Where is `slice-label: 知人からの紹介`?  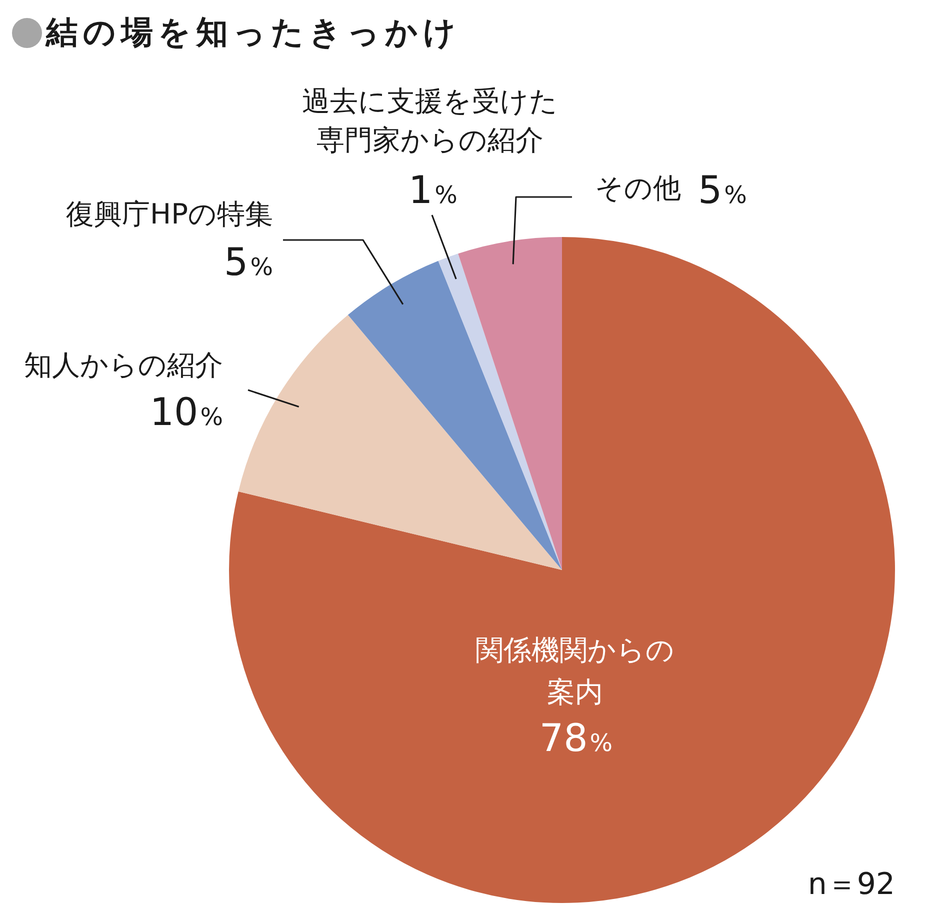 slice-label: 知人からの紹介 is located at coordinates (123, 365).